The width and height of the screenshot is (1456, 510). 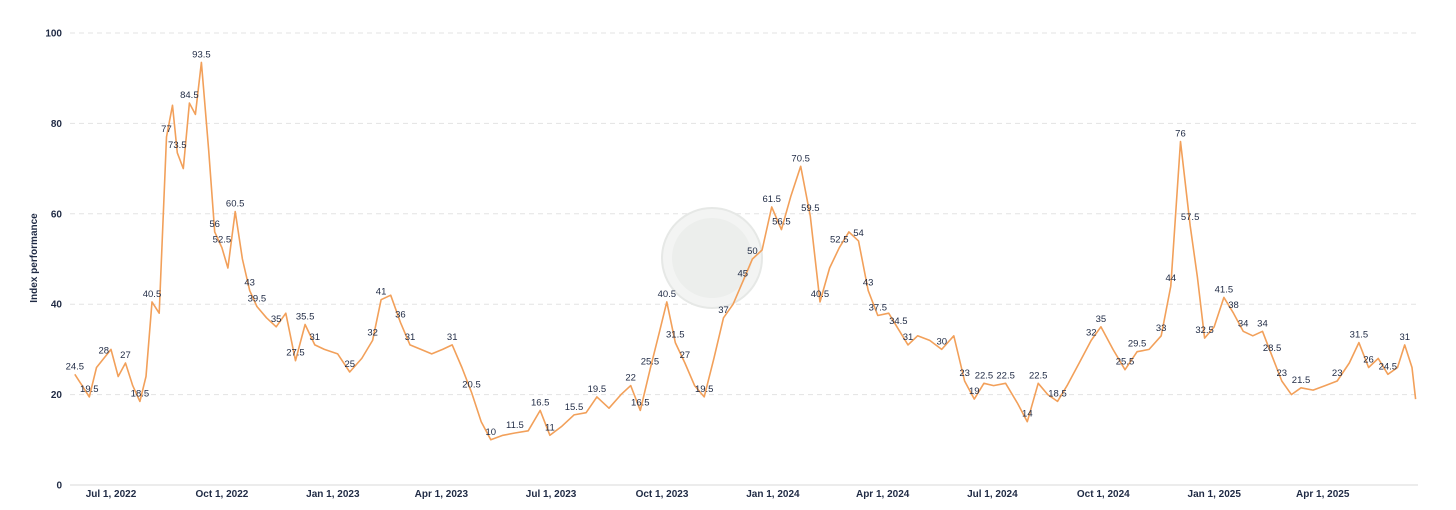 What do you see at coordinates (333, 494) in the screenshot?
I see `x-tick-label: Jan 1, 2023` at bounding box center [333, 494].